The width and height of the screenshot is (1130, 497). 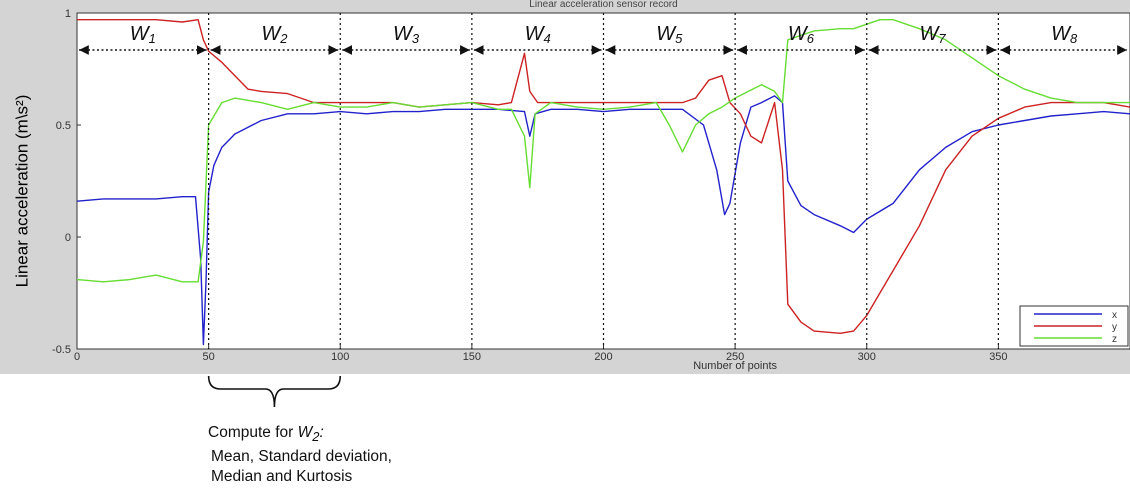 What do you see at coordinates (735, 357) in the screenshot?
I see `x-tick-label: 250` at bounding box center [735, 357].